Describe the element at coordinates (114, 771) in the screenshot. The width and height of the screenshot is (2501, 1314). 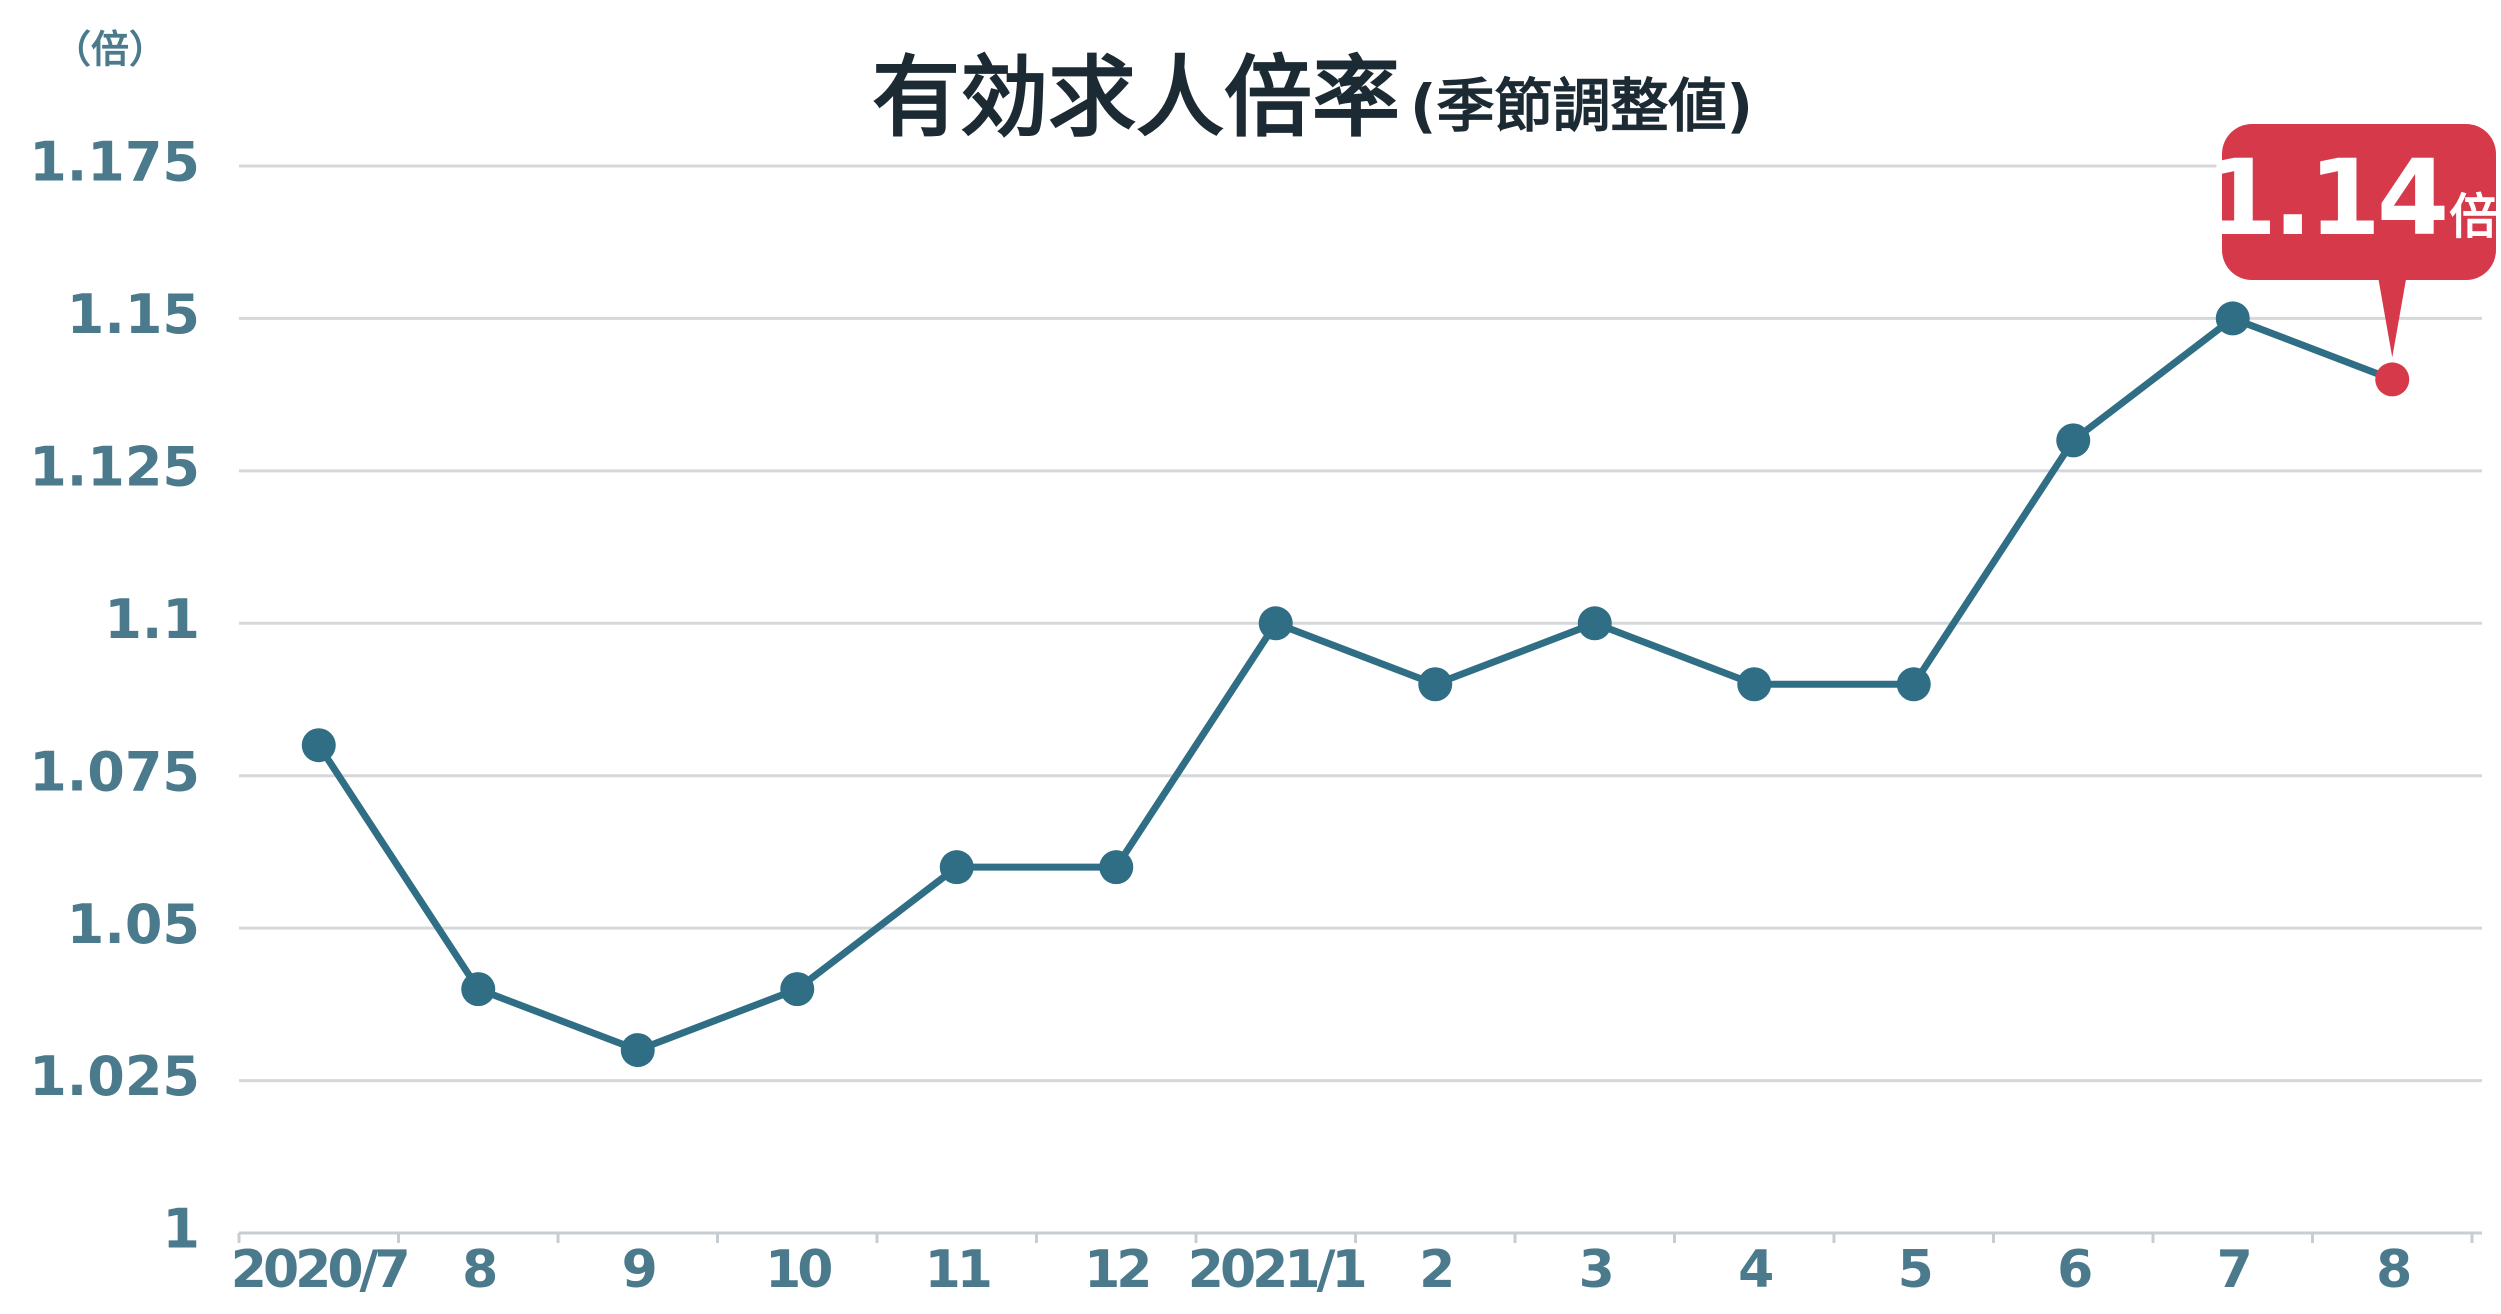
I see `y-tick-label: 1.075` at that location.